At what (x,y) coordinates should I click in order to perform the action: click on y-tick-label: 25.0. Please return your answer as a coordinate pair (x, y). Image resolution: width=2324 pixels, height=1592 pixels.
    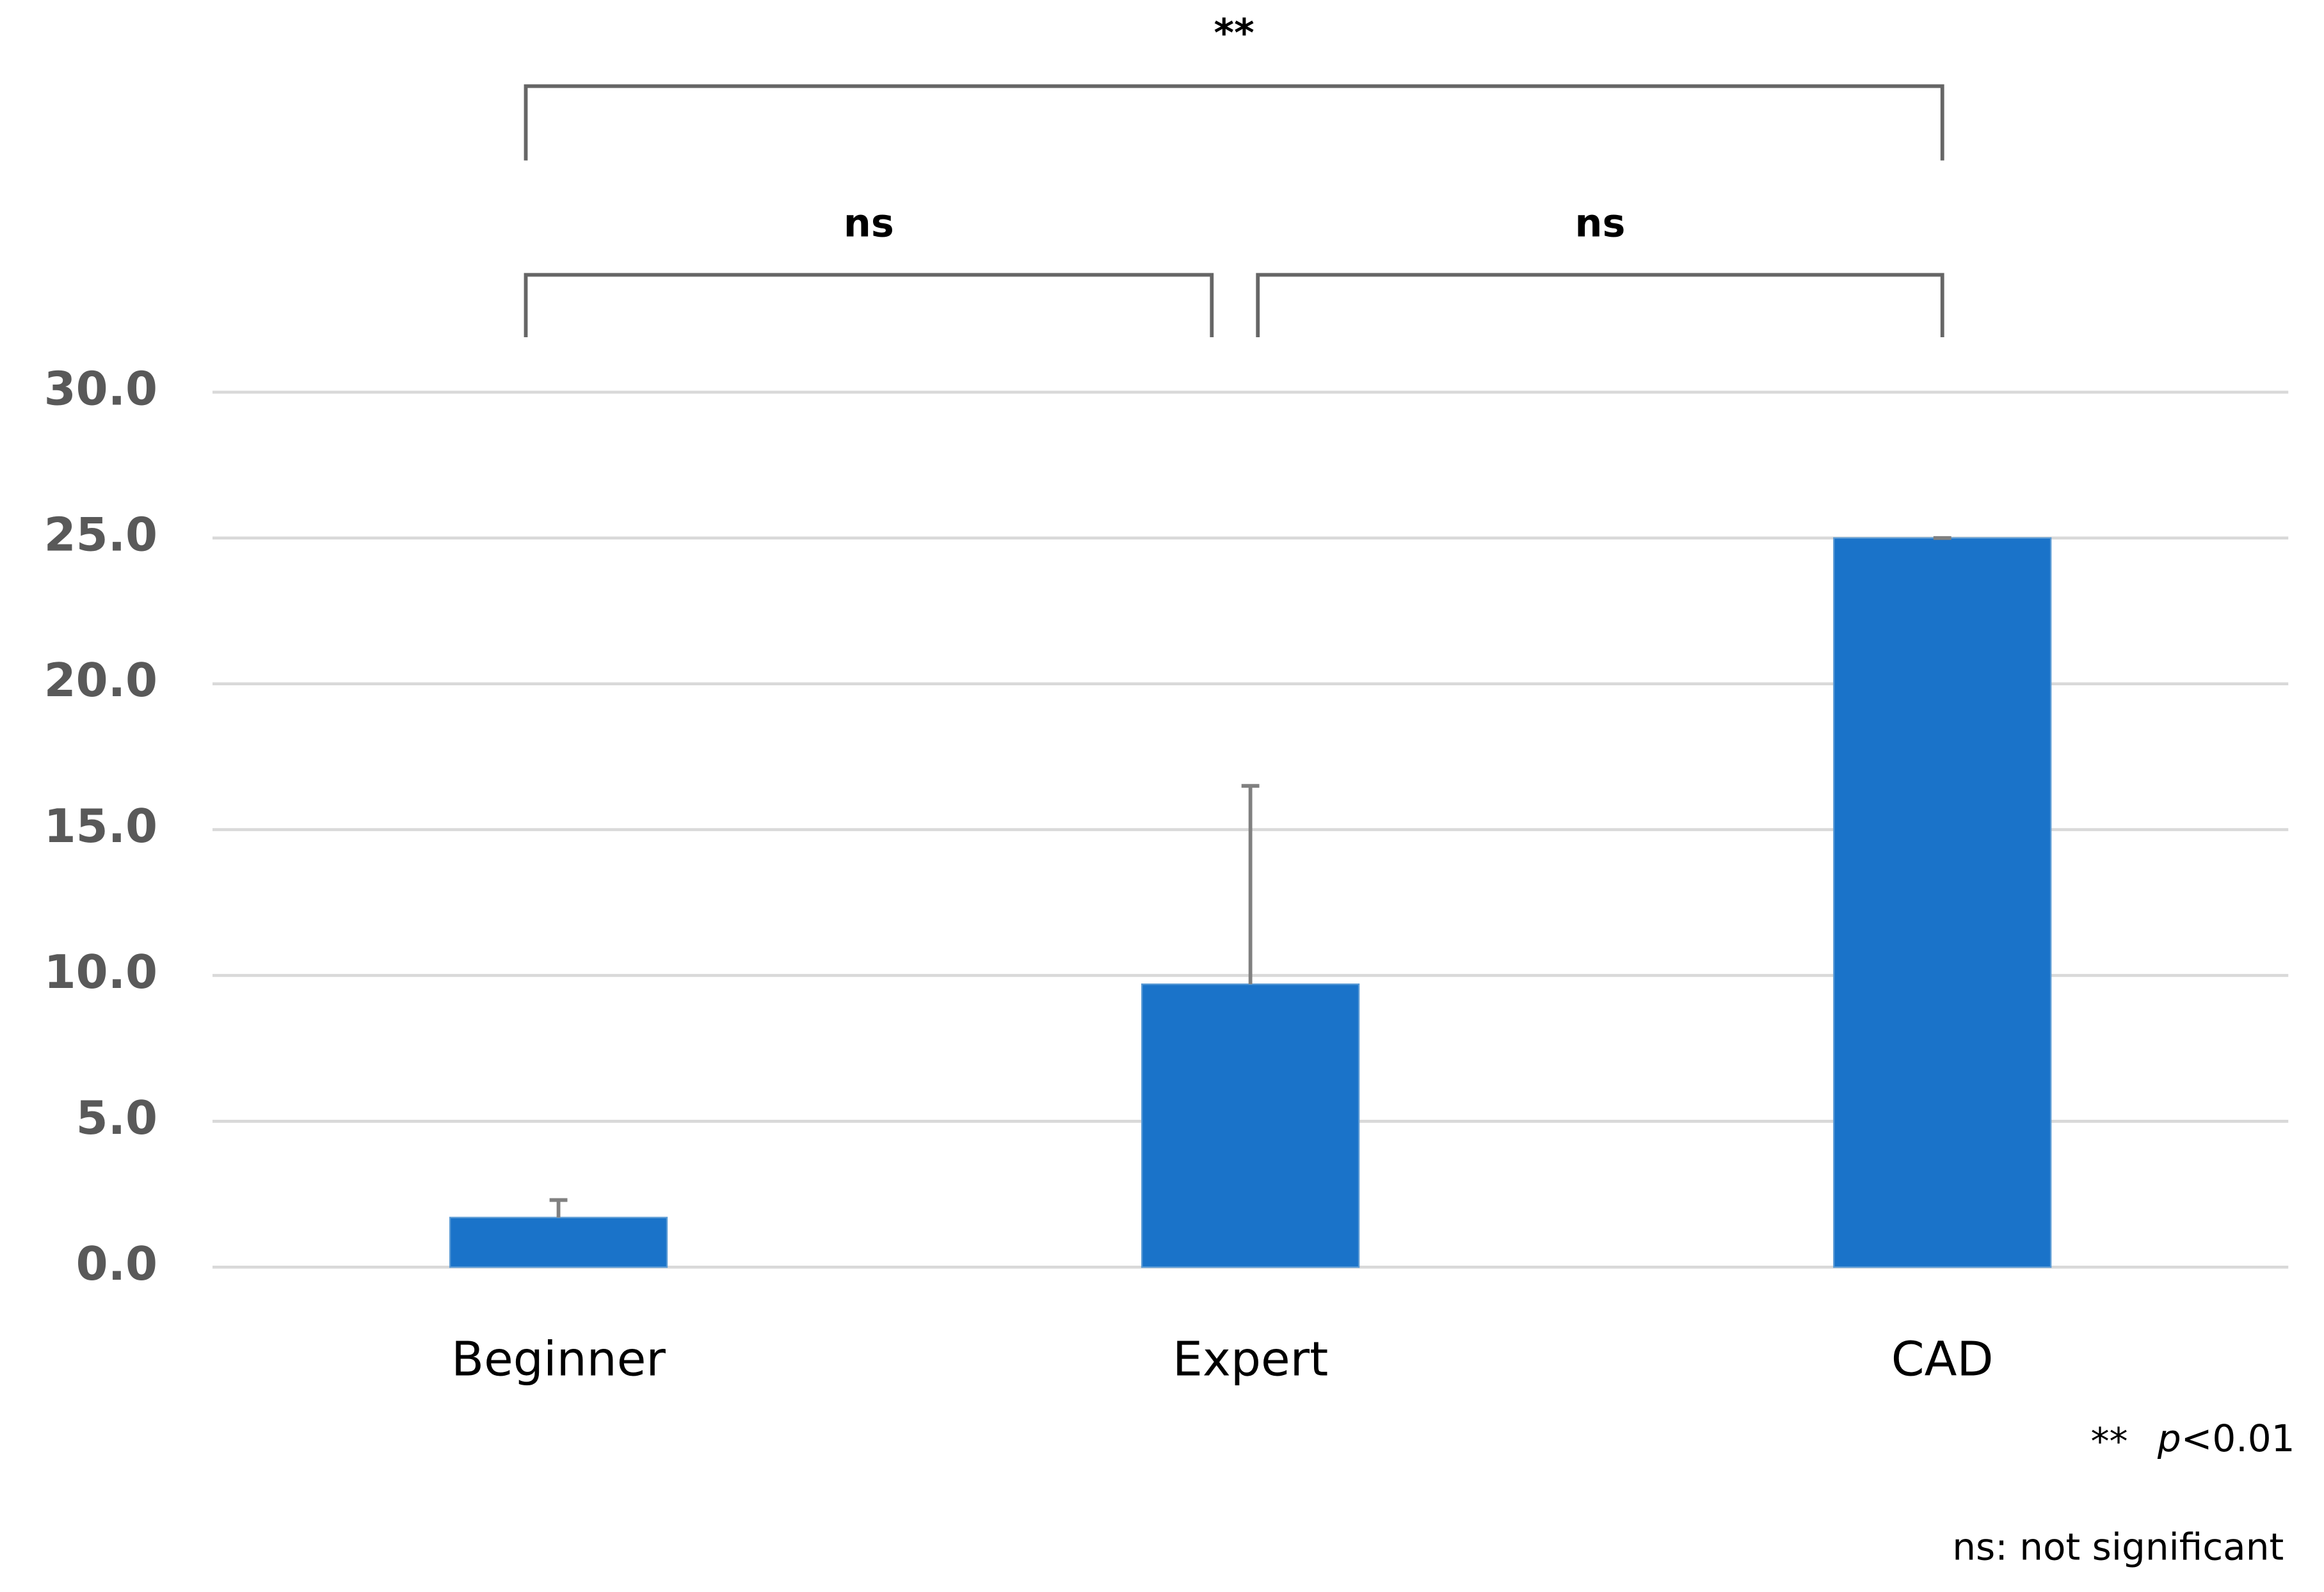
    Looking at the image, I should click on (101, 534).